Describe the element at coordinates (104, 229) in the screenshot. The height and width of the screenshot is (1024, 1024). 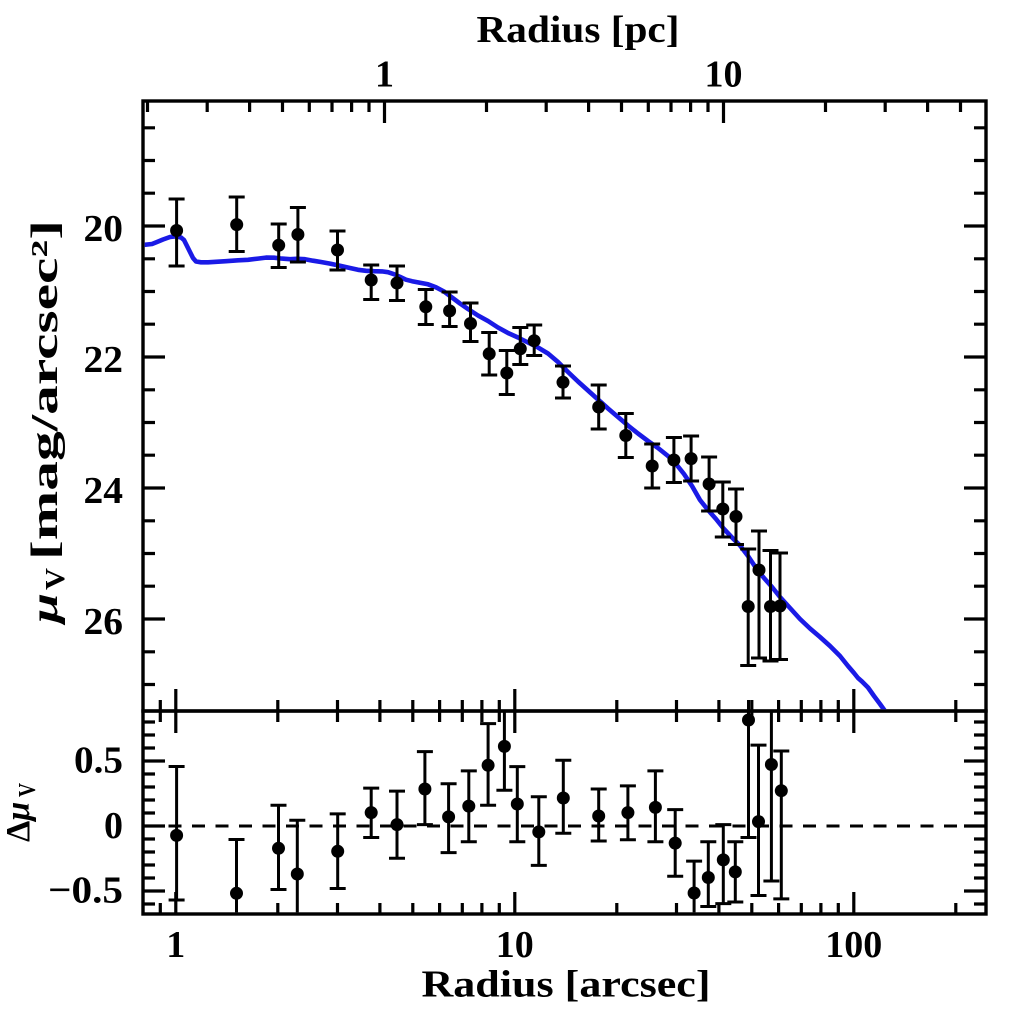
I see `svg-text: 20` at that location.